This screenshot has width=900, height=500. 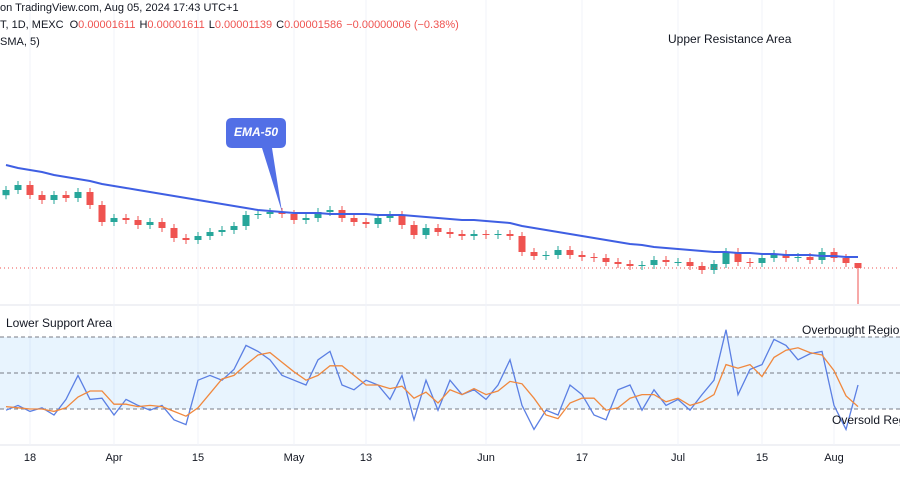 What do you see at coordinates (366, 458) in the screenshot?
I see `x-tick-label: 13` at bounding box center [366, 458].